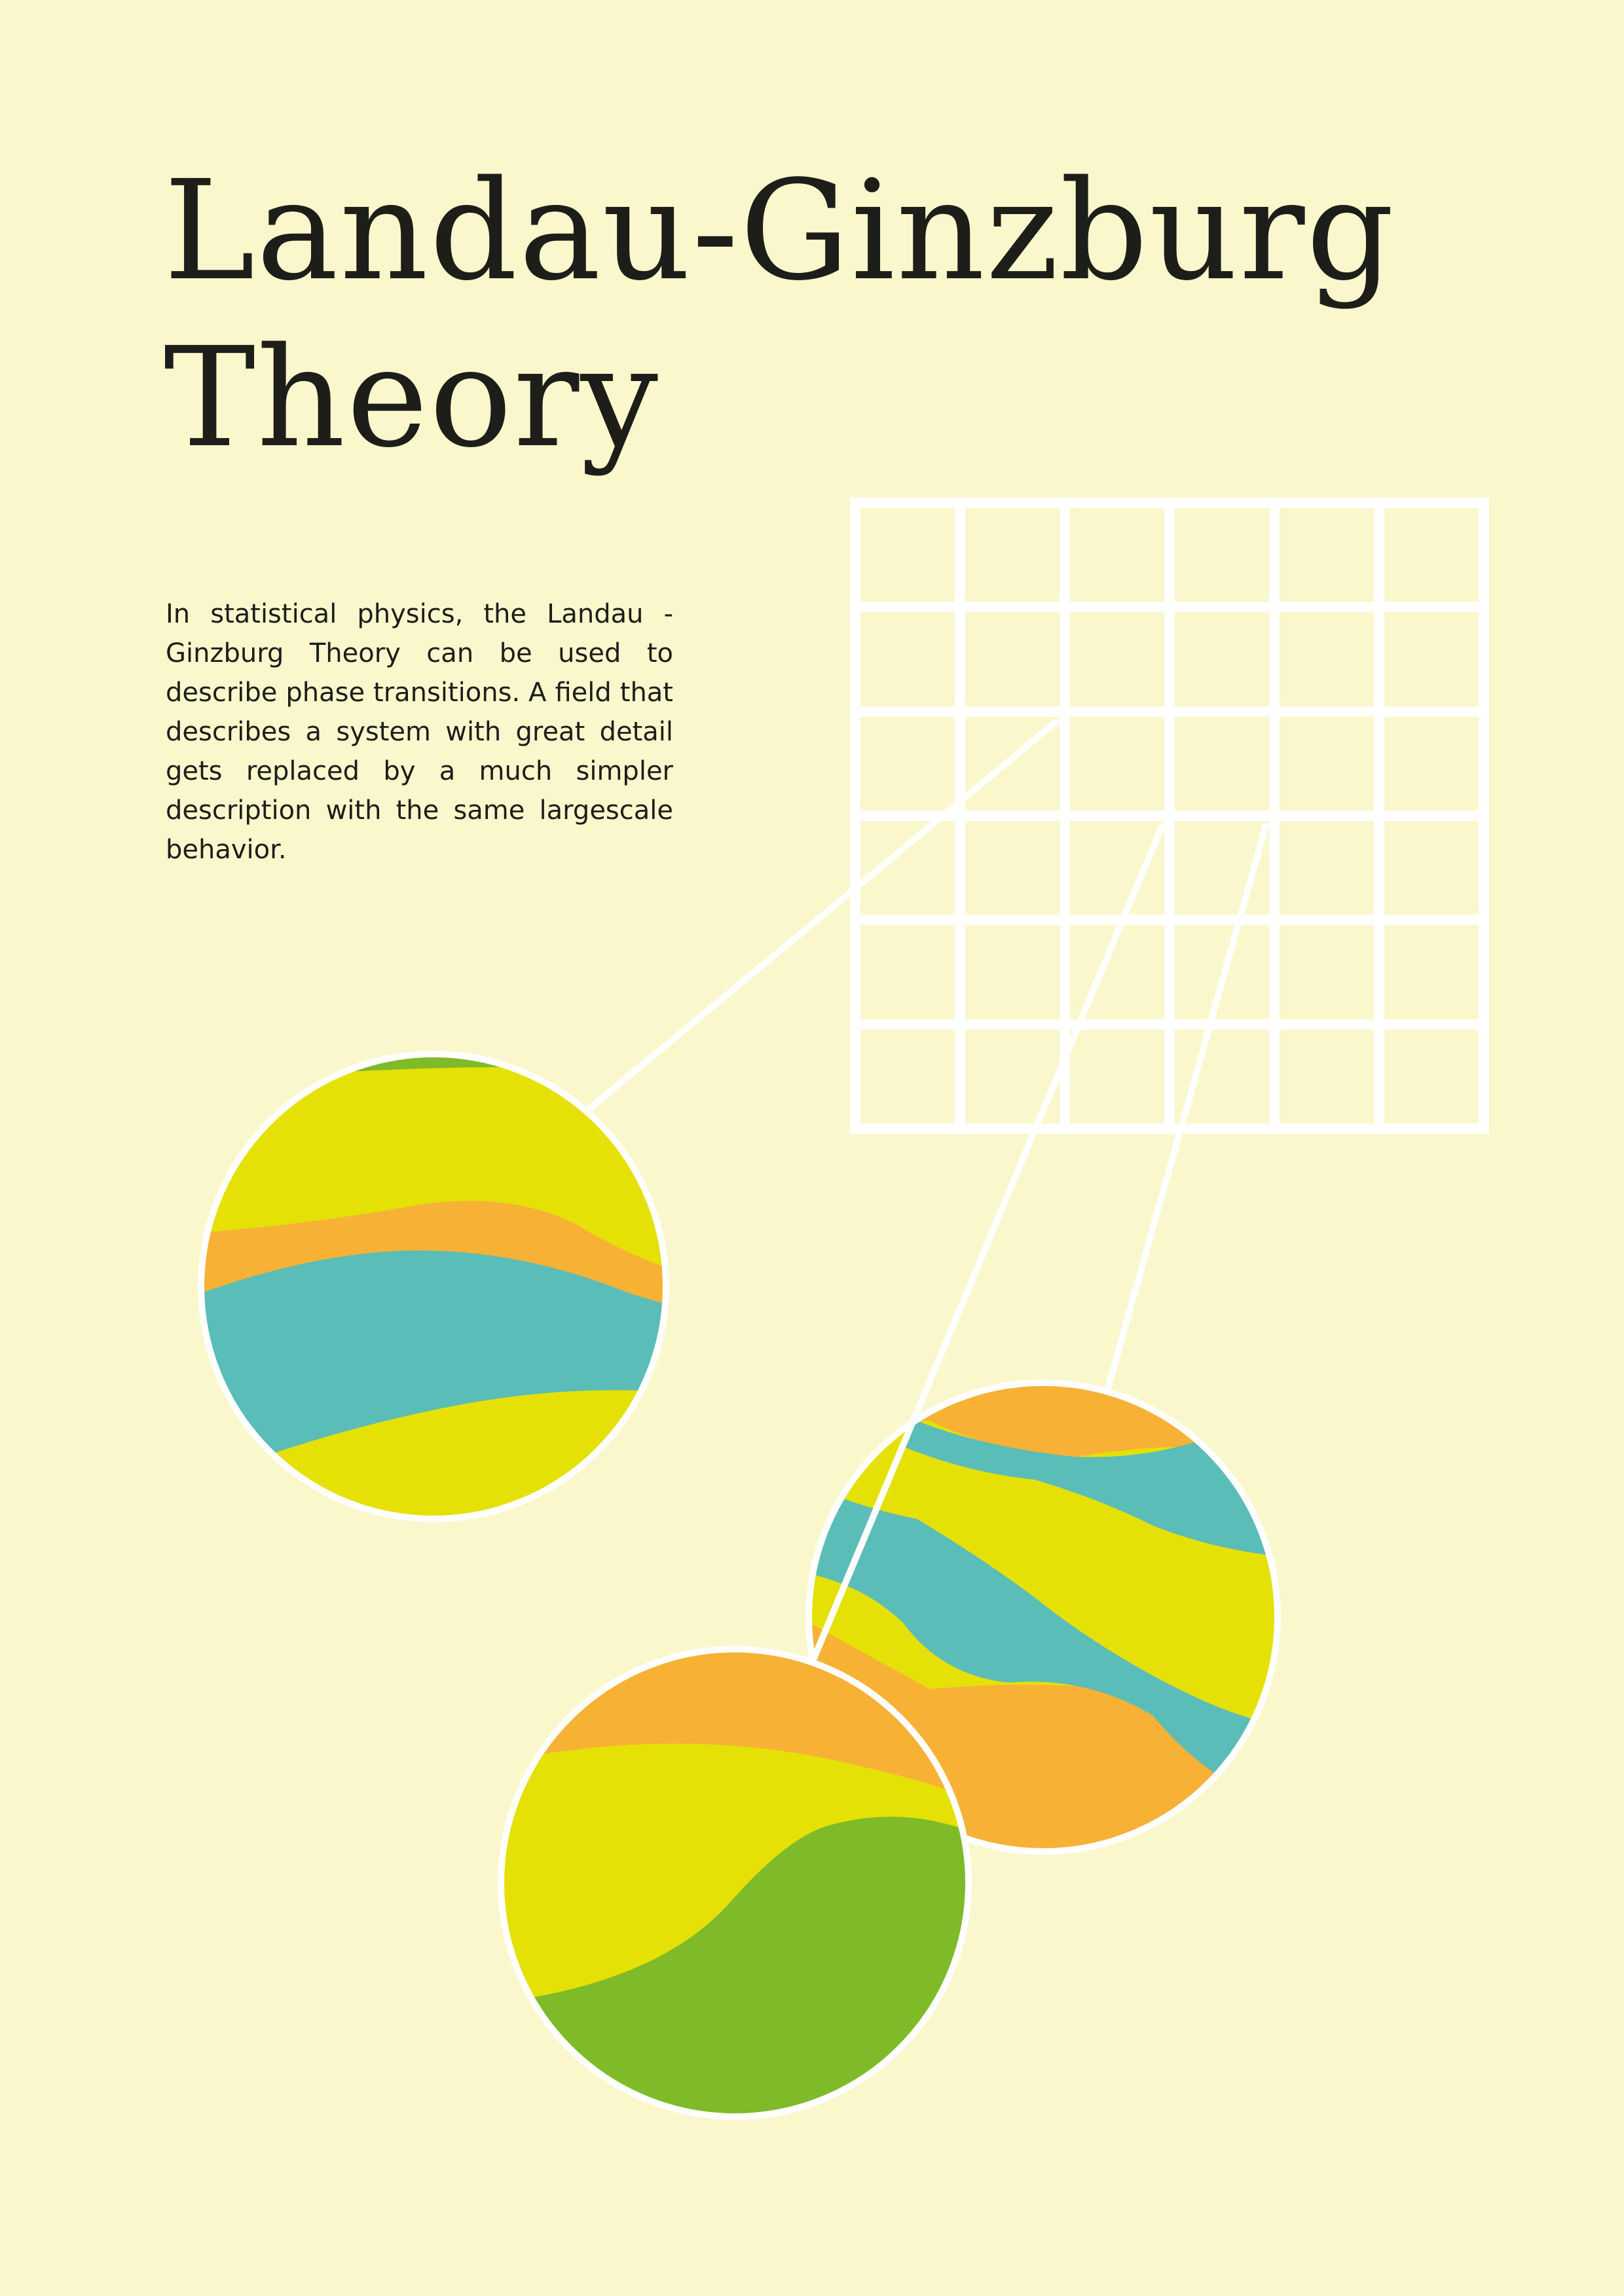  Describe the element at coordinates (780, 231) in the screenshot. I see `title-line-1: Landau-Ginzburg` at that location.